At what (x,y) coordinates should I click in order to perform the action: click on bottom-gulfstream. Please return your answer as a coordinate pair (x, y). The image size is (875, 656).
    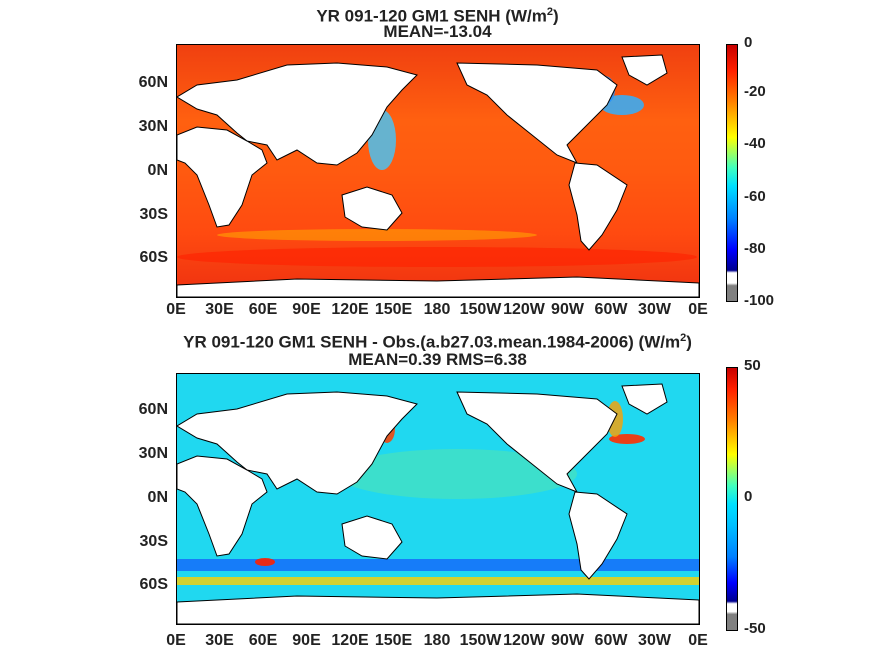
    Looking at the image, I should click on (627, 439).